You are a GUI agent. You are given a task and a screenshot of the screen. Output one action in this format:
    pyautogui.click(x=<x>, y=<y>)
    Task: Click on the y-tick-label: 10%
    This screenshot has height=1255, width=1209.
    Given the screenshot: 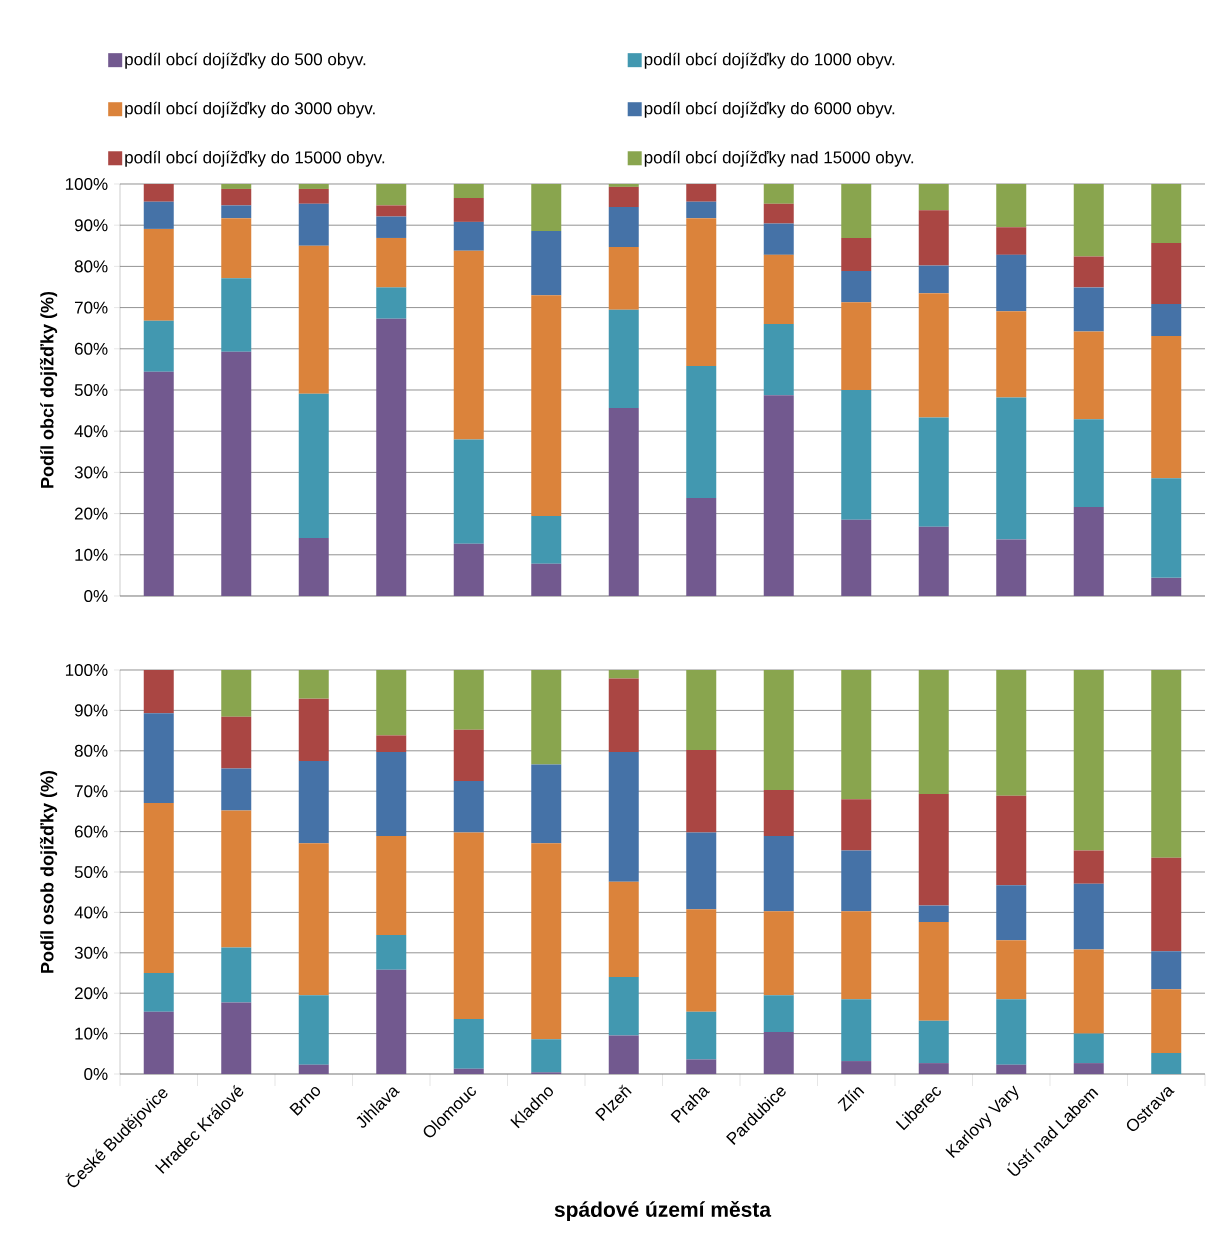 What is the action you would take?
    pyautogui.click(x=91, y=554)
    